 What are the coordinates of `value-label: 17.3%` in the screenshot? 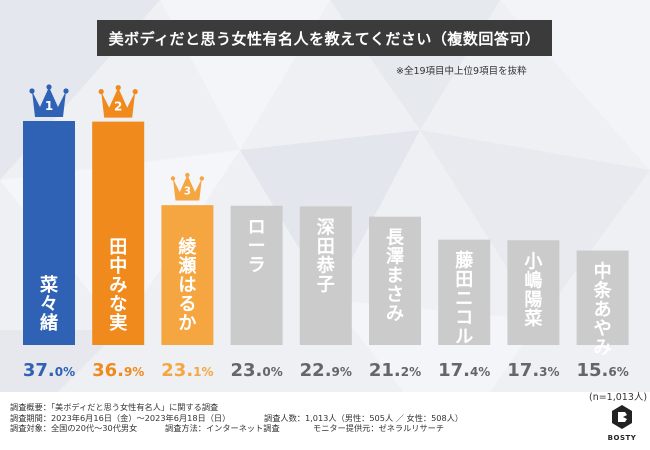 It's located at (533, 370).